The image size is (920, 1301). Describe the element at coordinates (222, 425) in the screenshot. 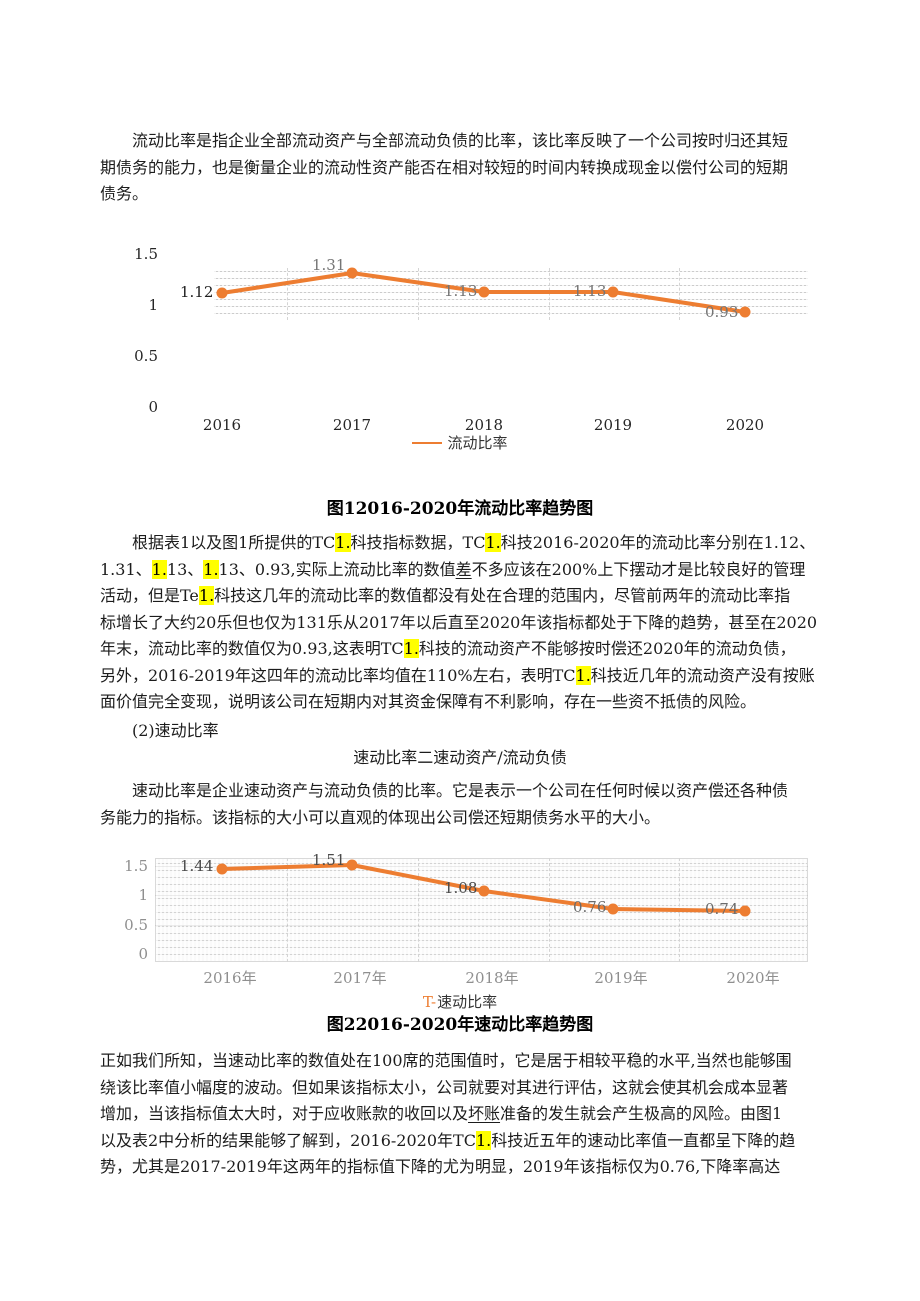

I see `x-axis-tick-label: 2016` at that location.